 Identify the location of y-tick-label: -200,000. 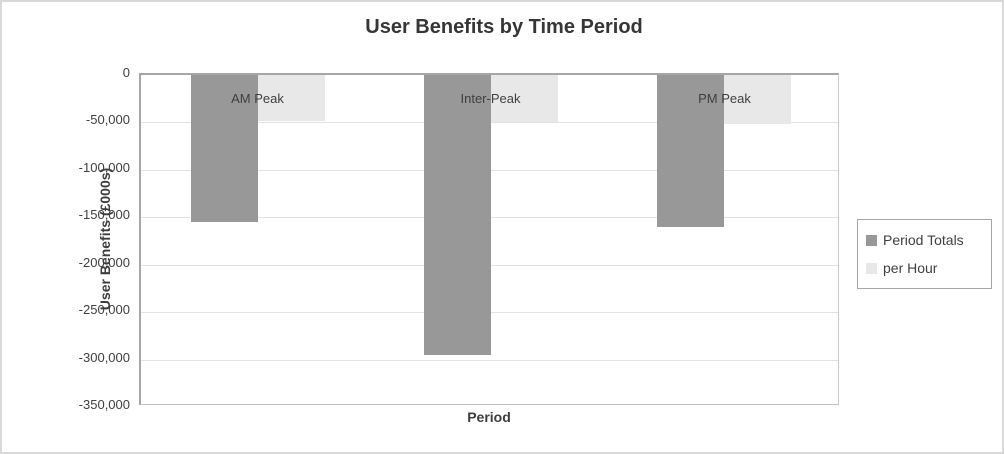
(104, 262).